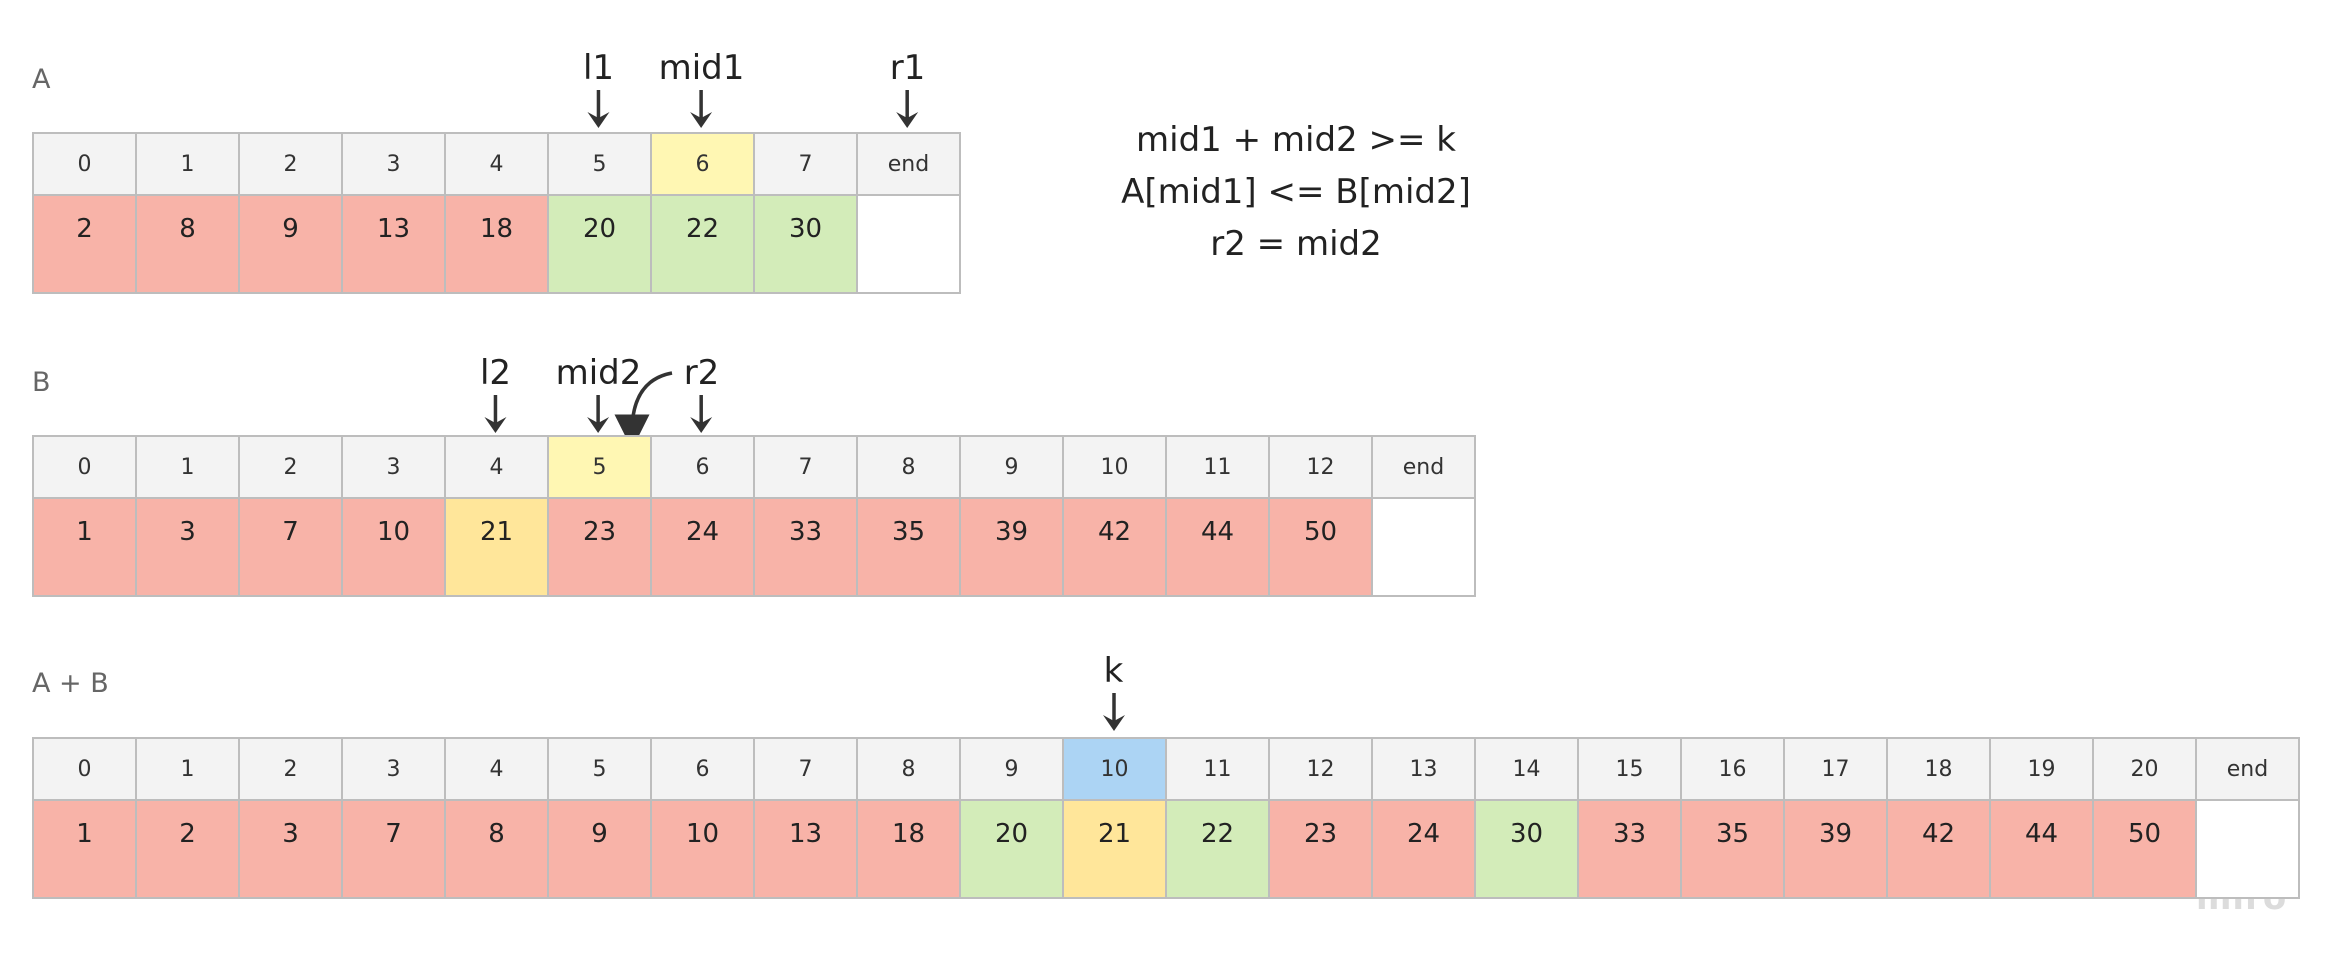 This screenshot has height=967, width=2325. Describe the element at coordinates (907, 89) in the screenshot. I see `pointer-r1: r1` at that location.